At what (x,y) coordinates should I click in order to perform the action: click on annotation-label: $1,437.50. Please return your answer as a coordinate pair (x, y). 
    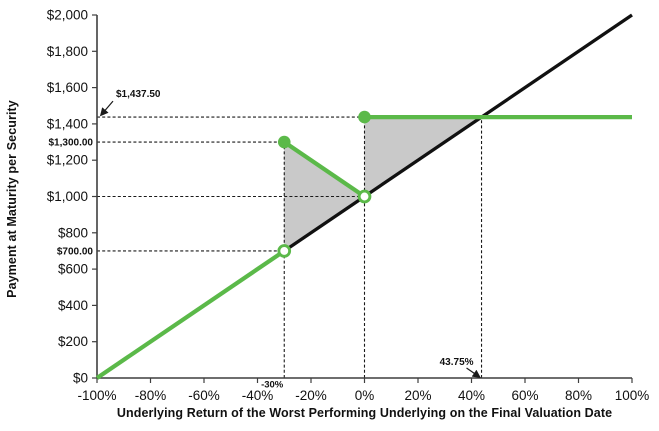
    Looking at the image, I should click on (138, 94).